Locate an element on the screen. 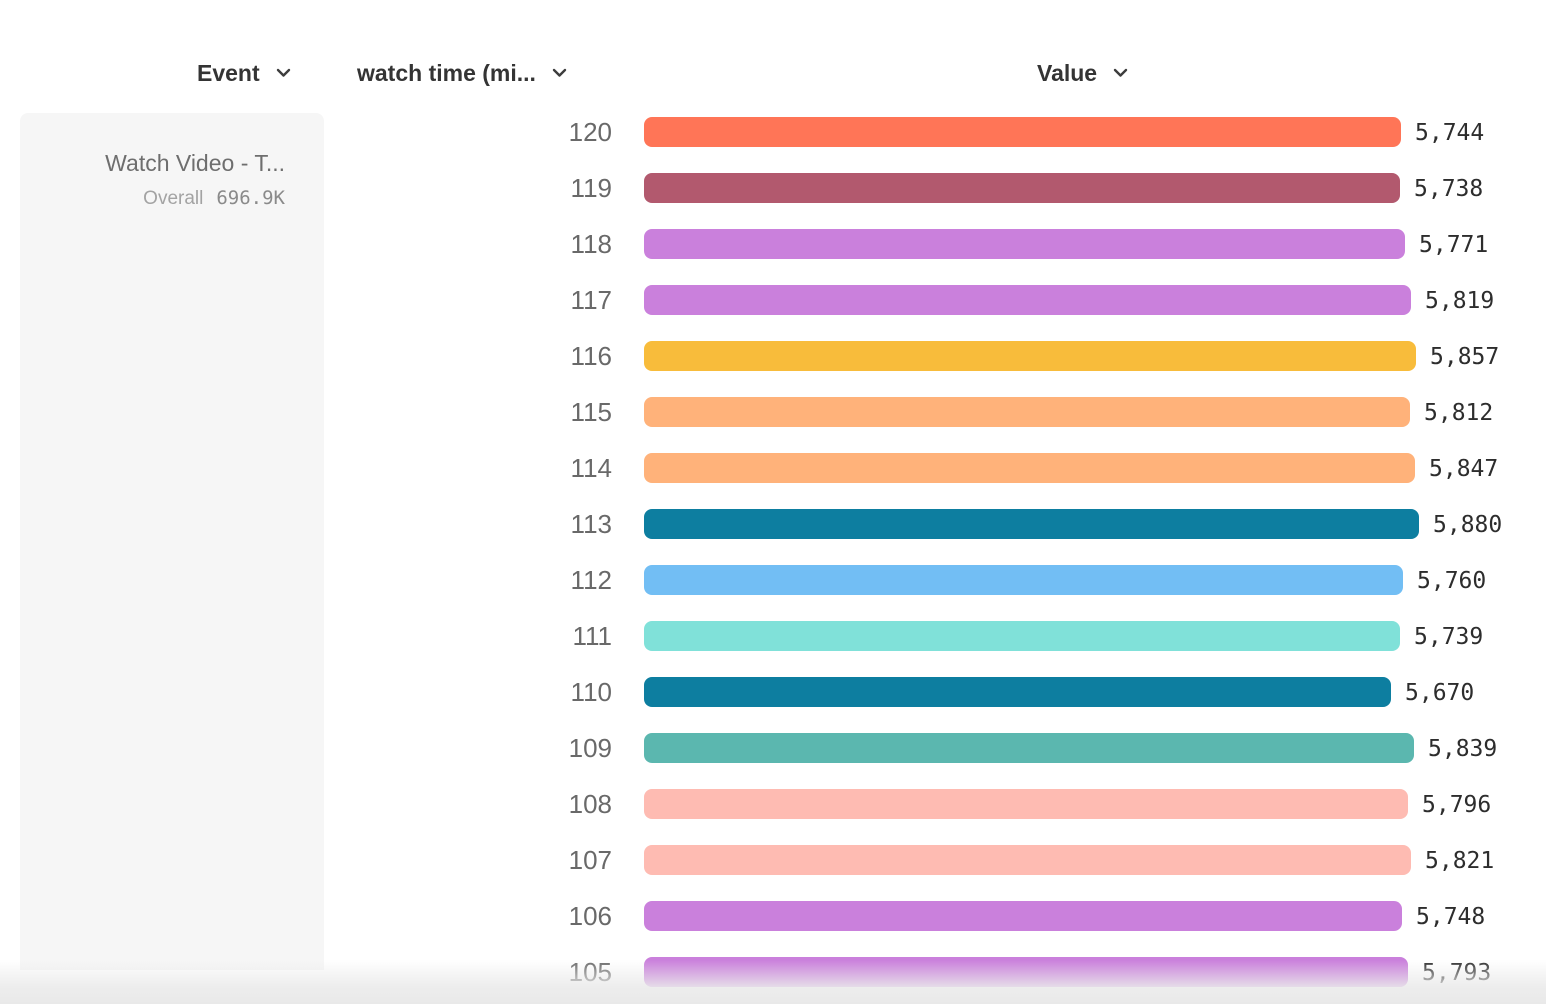 The image size is (1546, 1004). bar-value: 5,771 is located at coordinates (1454, 245).